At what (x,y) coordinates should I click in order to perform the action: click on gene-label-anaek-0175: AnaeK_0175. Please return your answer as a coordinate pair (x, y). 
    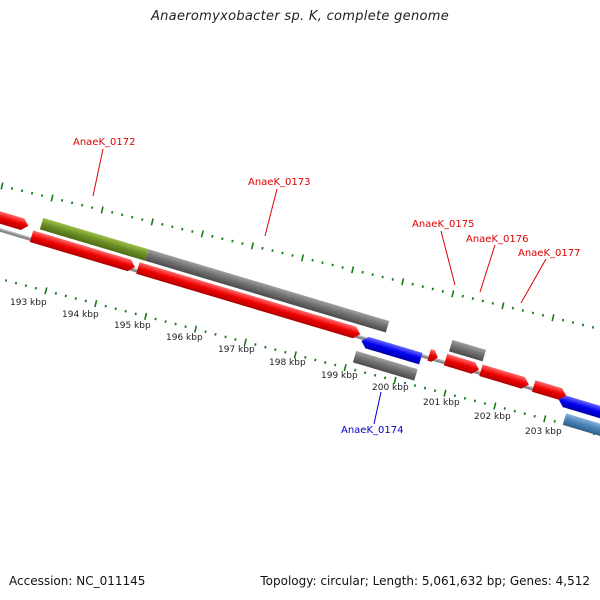
    Looking at the image, I should click on (443, 224).